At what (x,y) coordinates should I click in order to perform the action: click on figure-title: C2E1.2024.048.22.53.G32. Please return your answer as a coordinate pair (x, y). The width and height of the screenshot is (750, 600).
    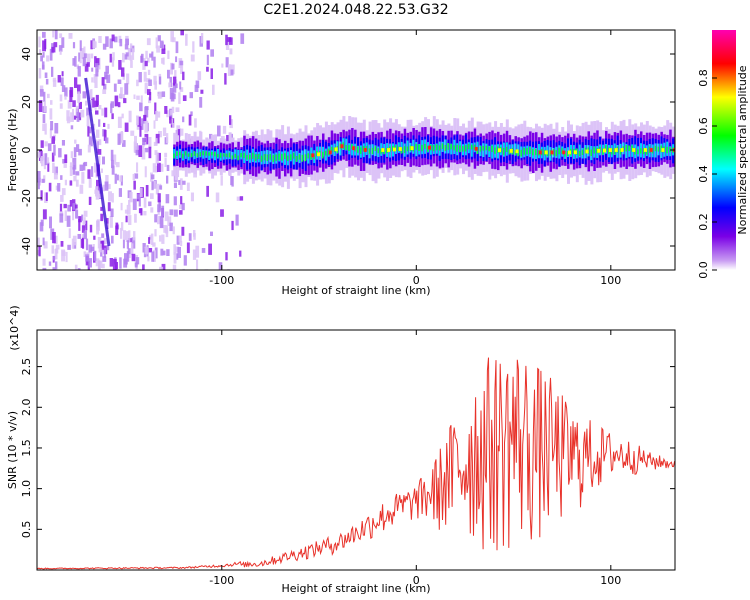
    Looking at the image, I should click on (355, 10).